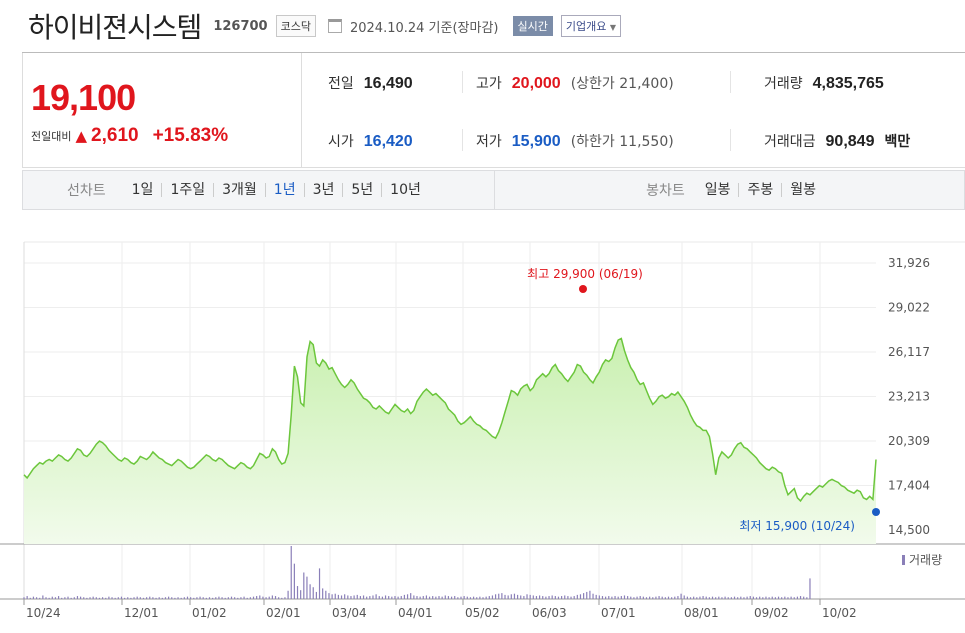 This screenshot has height=633, width=965. I want to click on x-tick-label: 07/01, so click(618, 613).